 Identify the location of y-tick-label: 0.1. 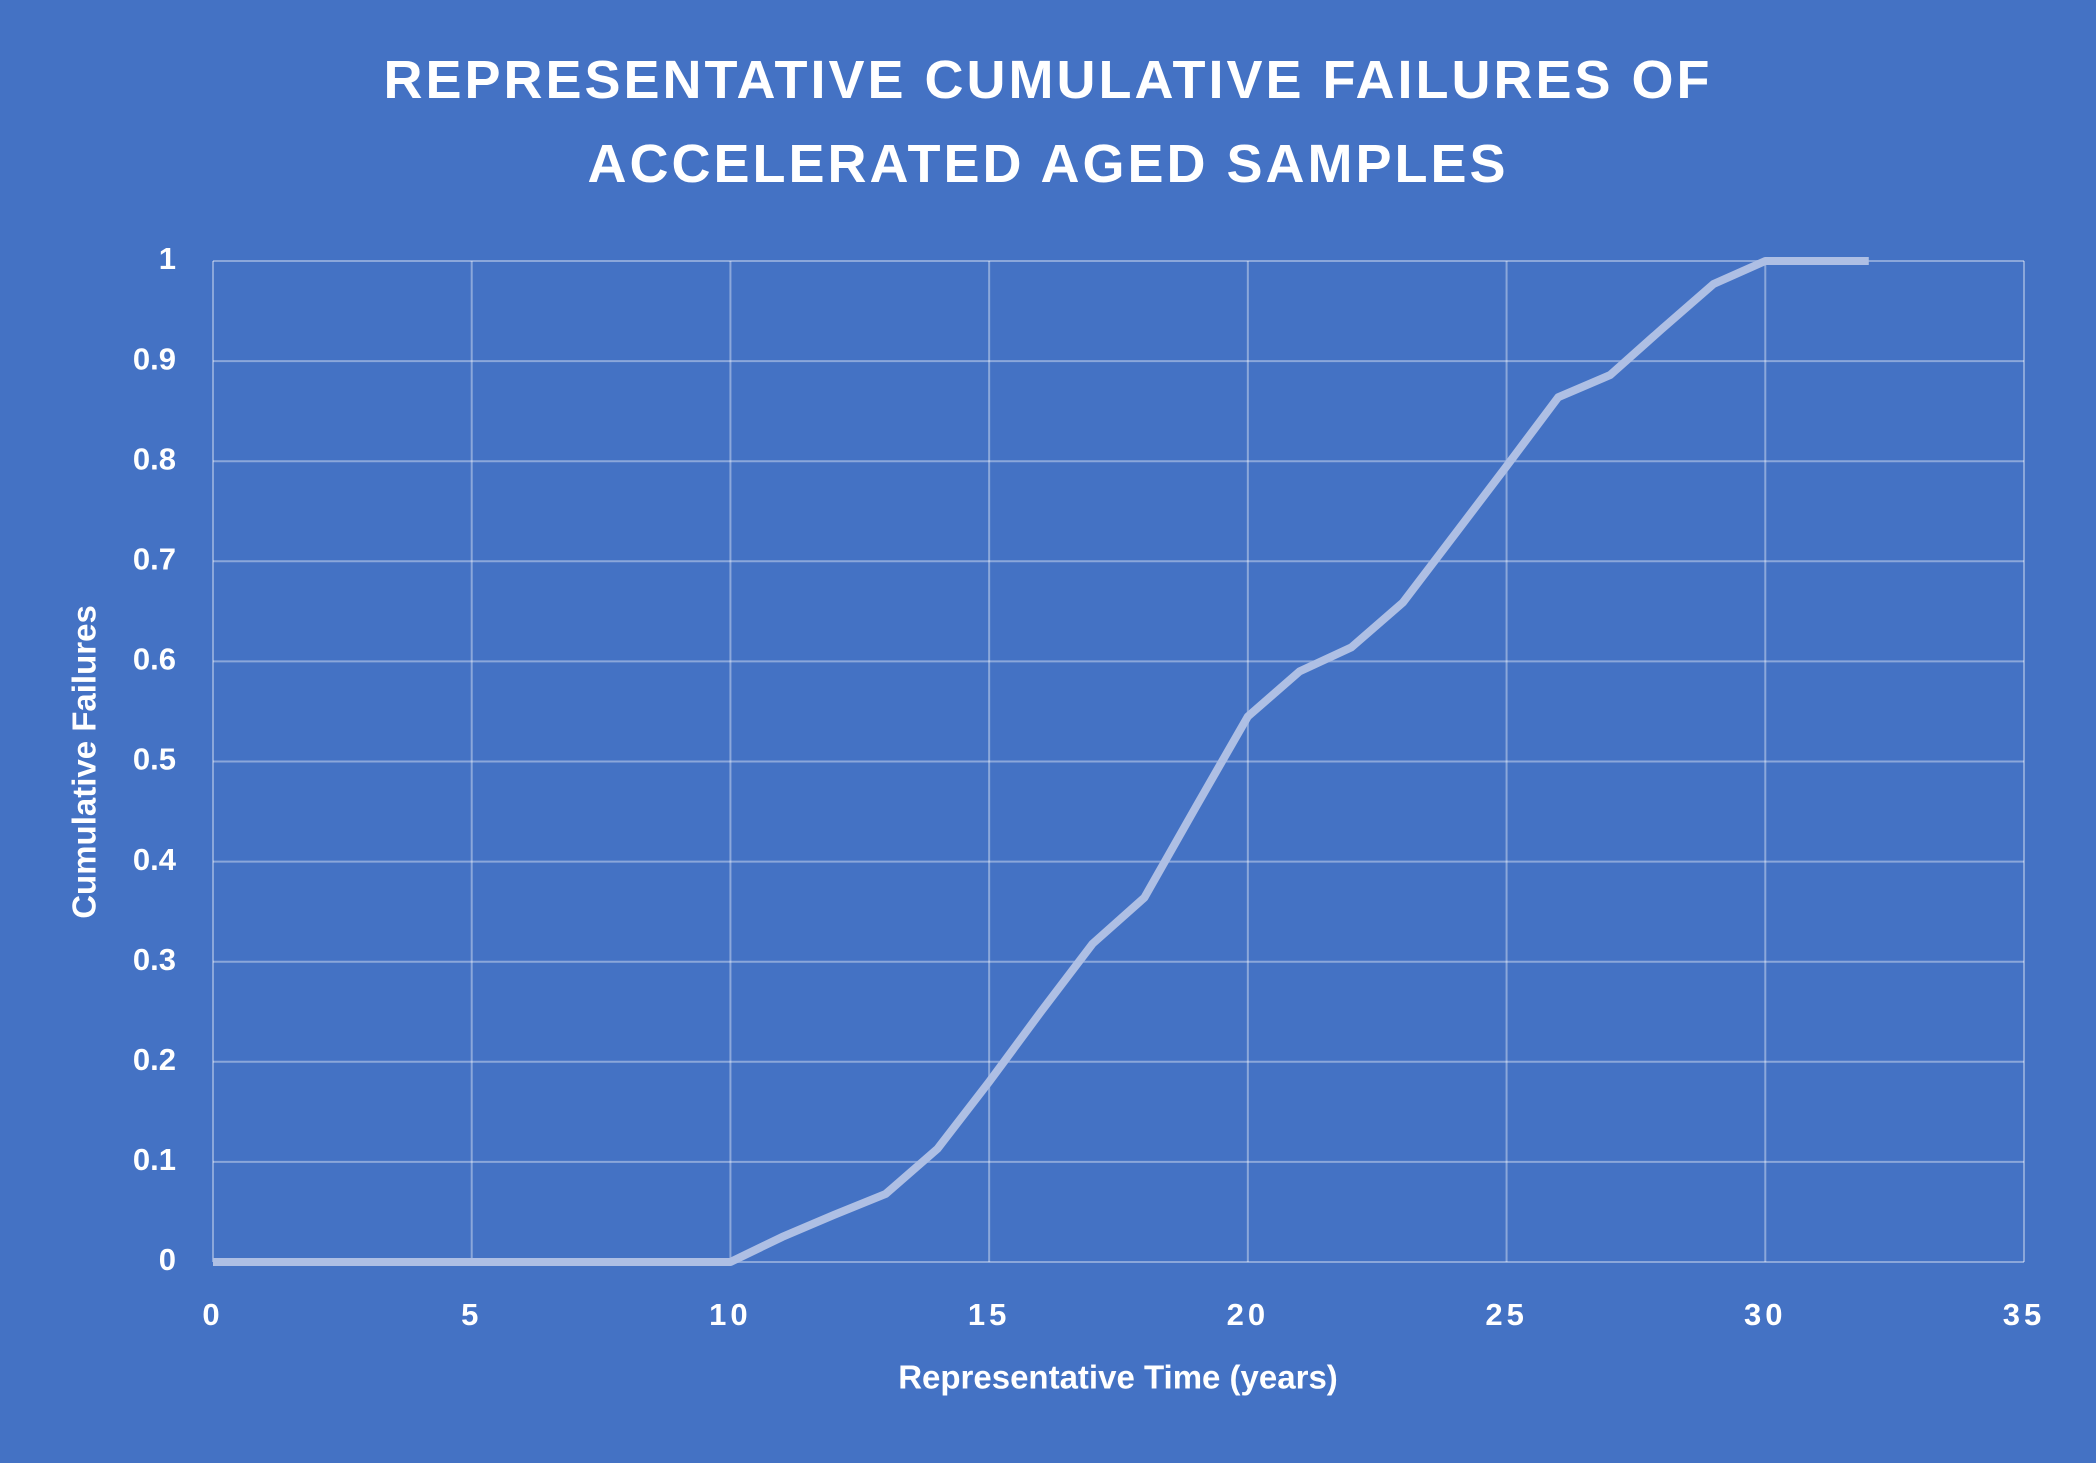
(154, 1159).